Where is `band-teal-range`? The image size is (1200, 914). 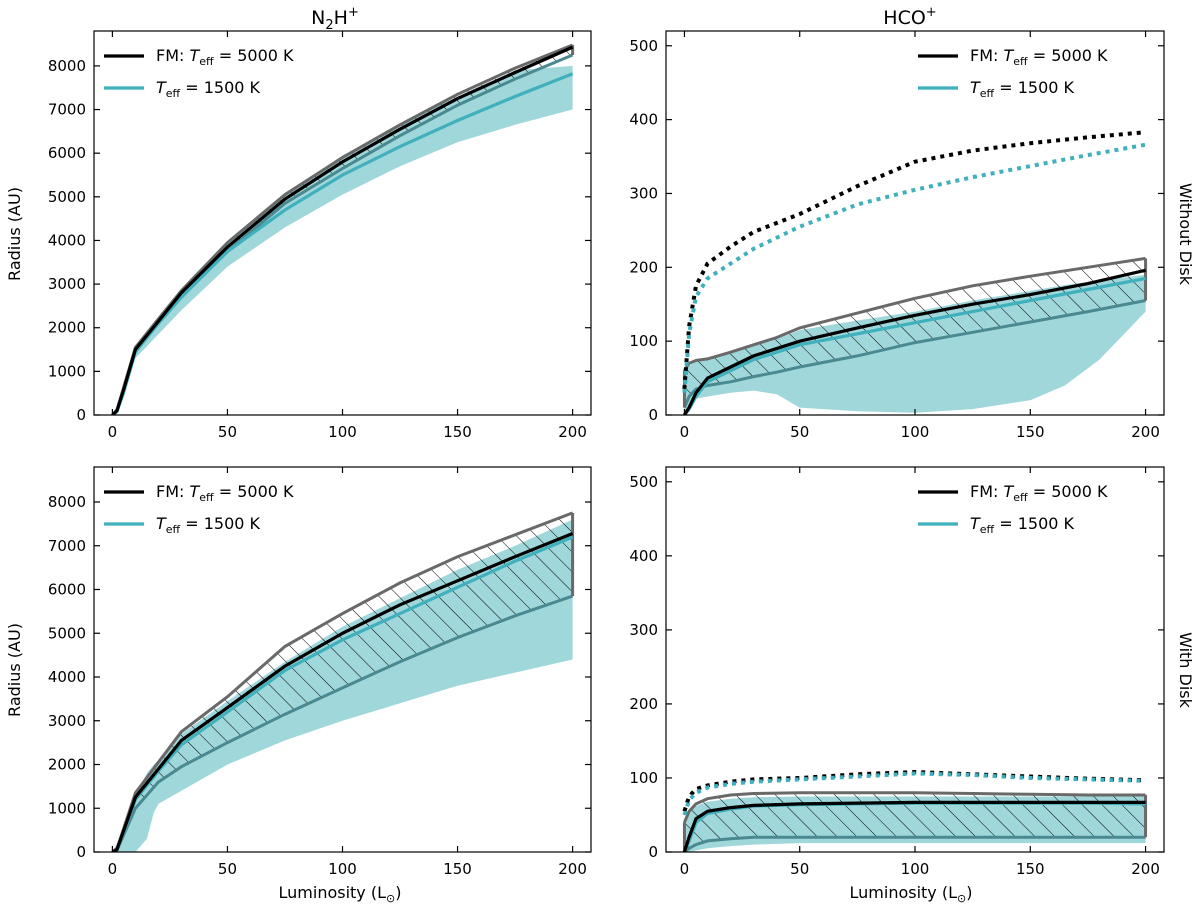
band-teal-range is located at coordinates (342, 240).